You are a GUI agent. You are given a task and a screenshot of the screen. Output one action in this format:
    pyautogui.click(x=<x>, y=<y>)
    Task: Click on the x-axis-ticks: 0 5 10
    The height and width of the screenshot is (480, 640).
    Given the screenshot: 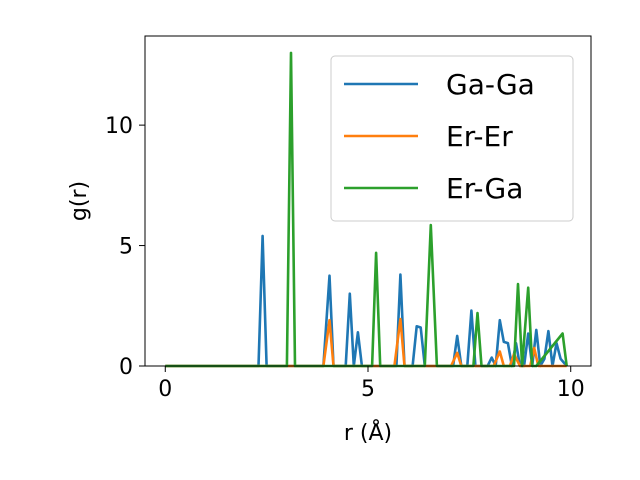 What is the action you would take?
    pyautogui.click(x=371, y=384)
    